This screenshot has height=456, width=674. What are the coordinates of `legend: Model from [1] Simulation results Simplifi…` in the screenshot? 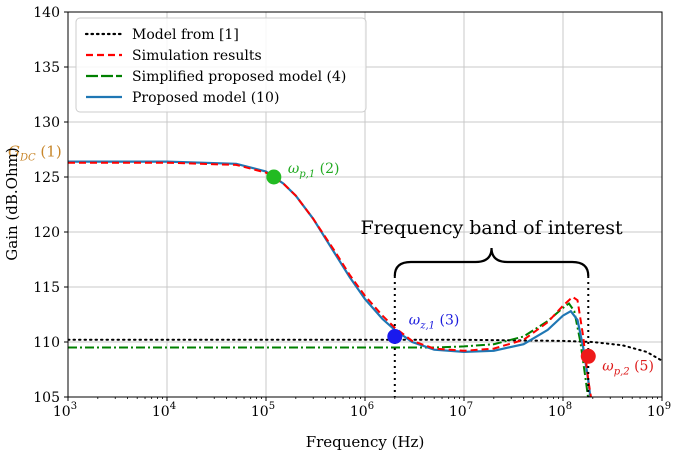 It's located at (221, 65).